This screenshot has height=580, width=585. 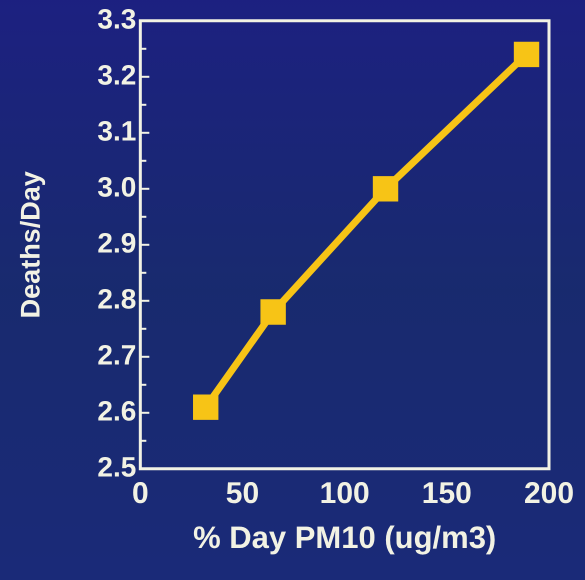 What do you see at coordinates (116, 131) in the screenshot?
I see `y-tick-label: 3.1` at bounding box center [116, 131].